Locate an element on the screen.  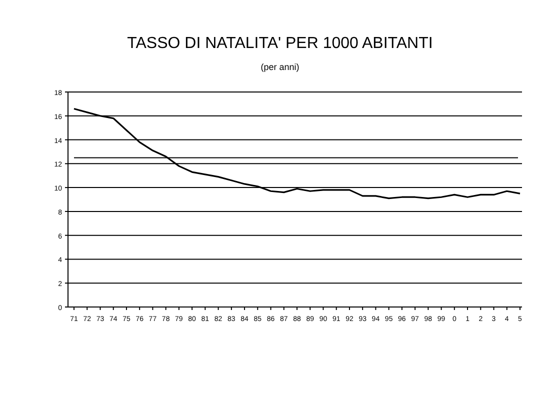
chart-subtitle: (per anni) is located at coordinates (280, 67).